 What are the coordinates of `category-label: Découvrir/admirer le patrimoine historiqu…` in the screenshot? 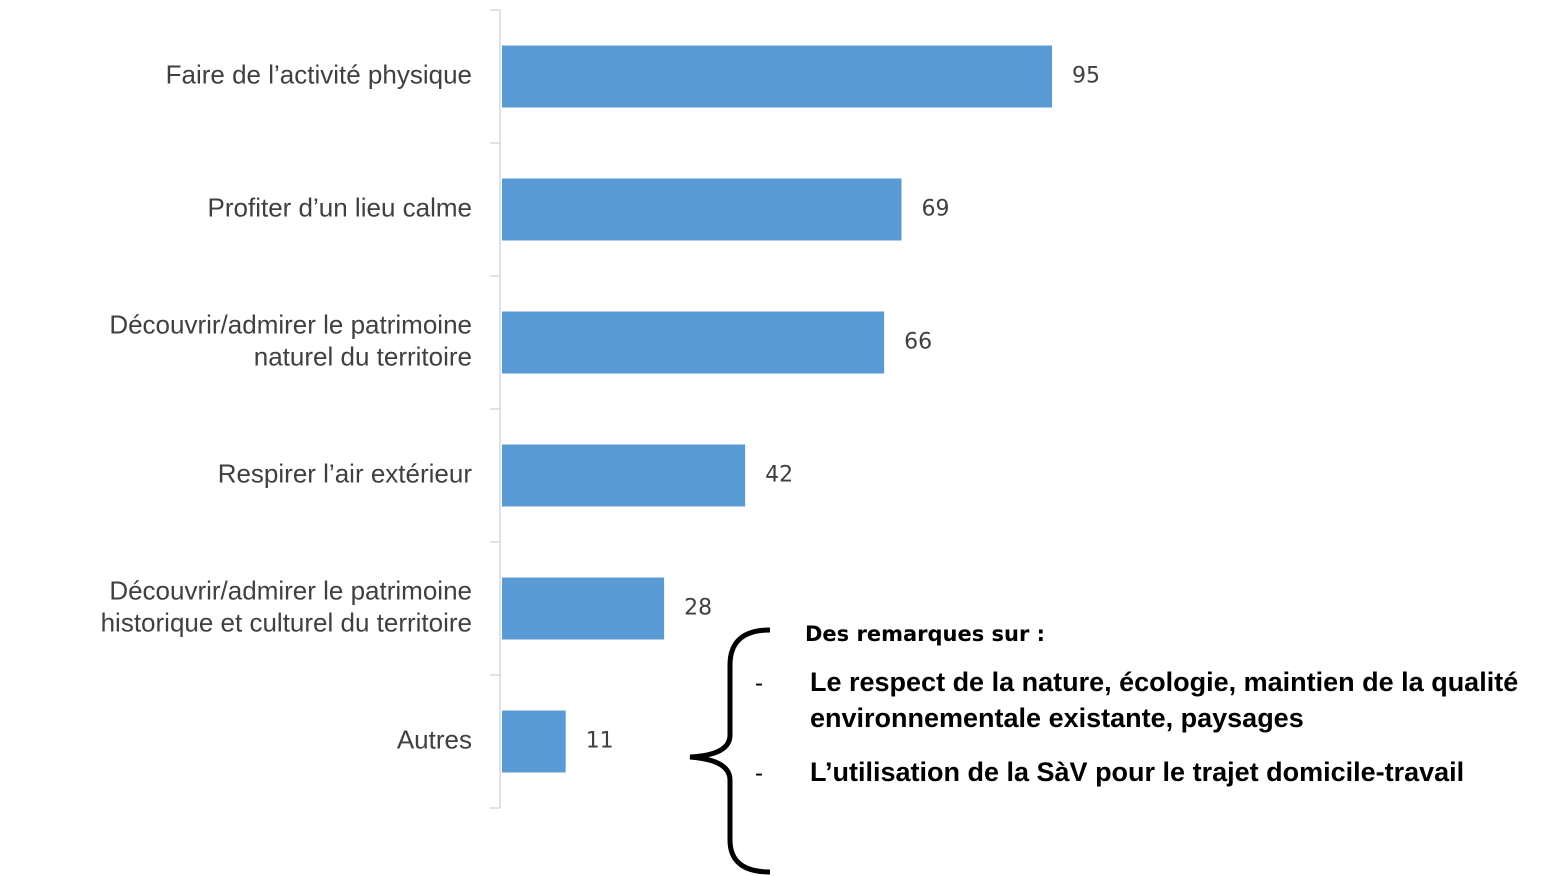 It's located at (286, 606).